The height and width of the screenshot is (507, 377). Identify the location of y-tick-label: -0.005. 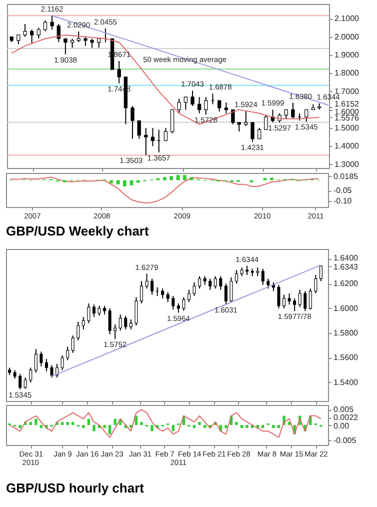
(345, 440).